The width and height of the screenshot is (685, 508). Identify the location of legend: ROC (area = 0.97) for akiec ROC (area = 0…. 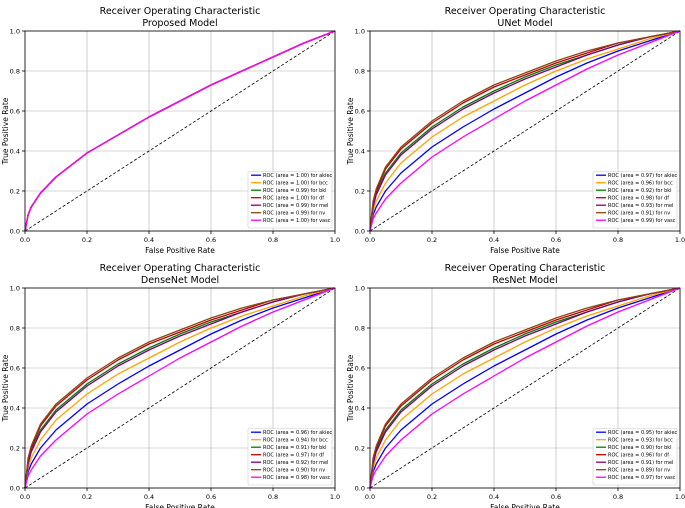
(635, 200).